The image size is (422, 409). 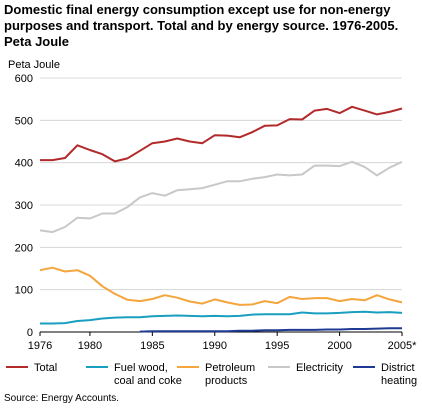 What do you see at coordinates (24, 121) in the screenshot?
I see `y-tick-label: 500` at bounding box center [24, 121].